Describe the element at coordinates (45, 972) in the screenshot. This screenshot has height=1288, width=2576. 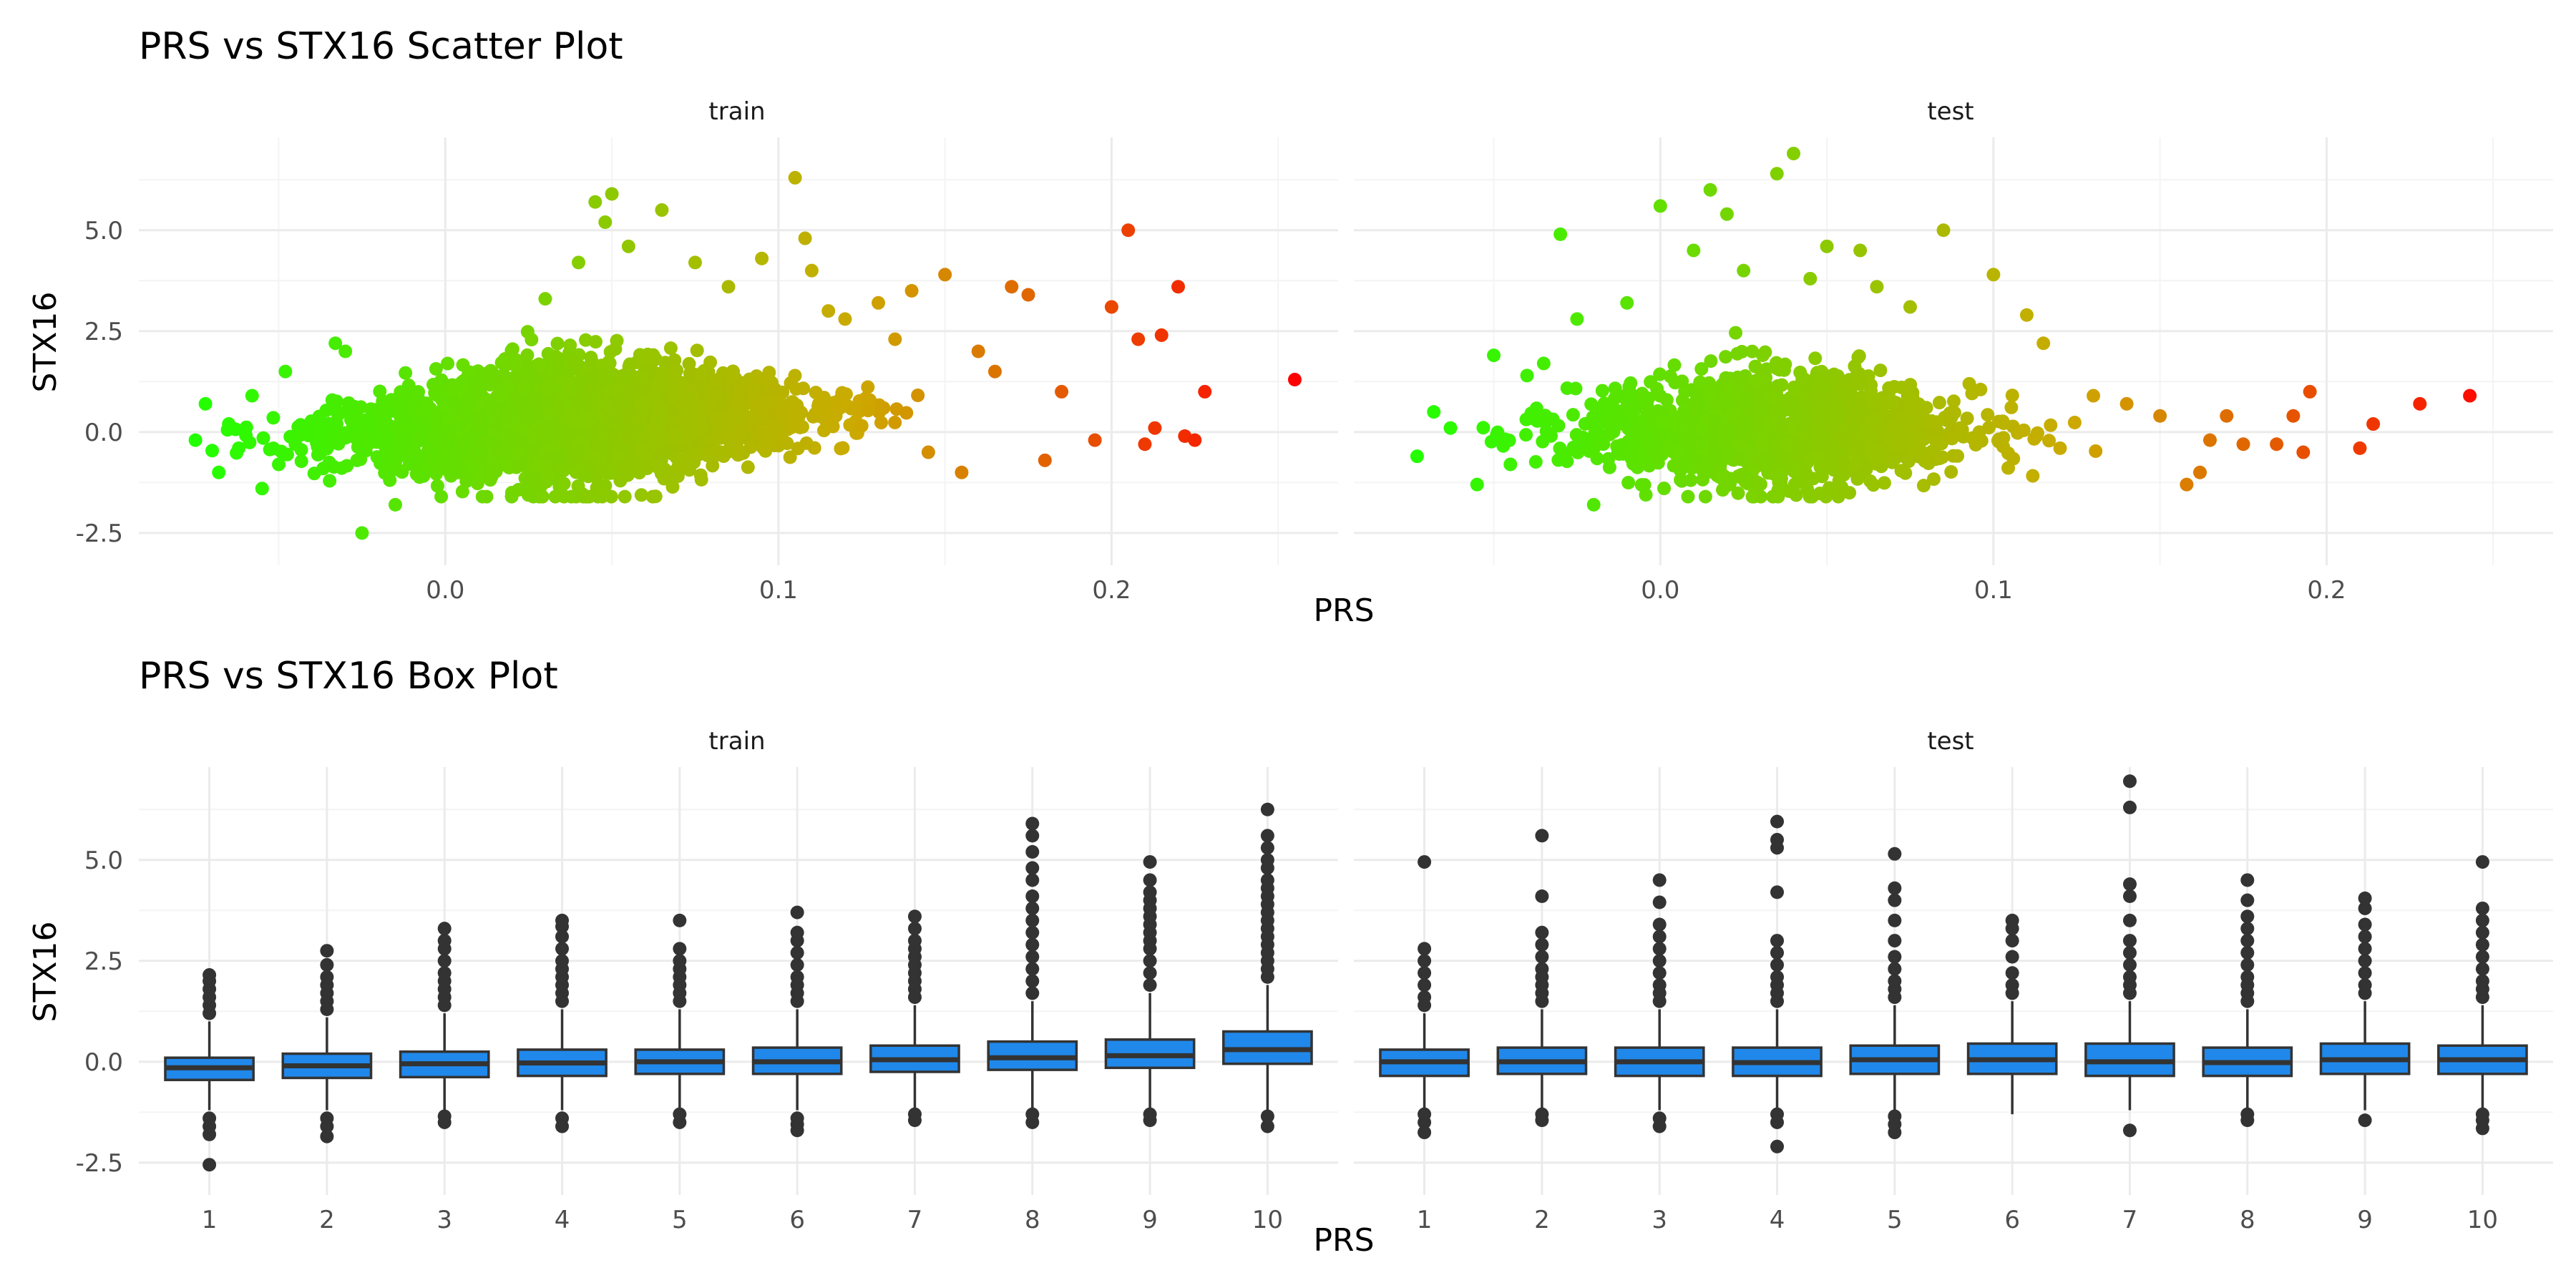
I see `box-y-axis-label: STX16` at that location.